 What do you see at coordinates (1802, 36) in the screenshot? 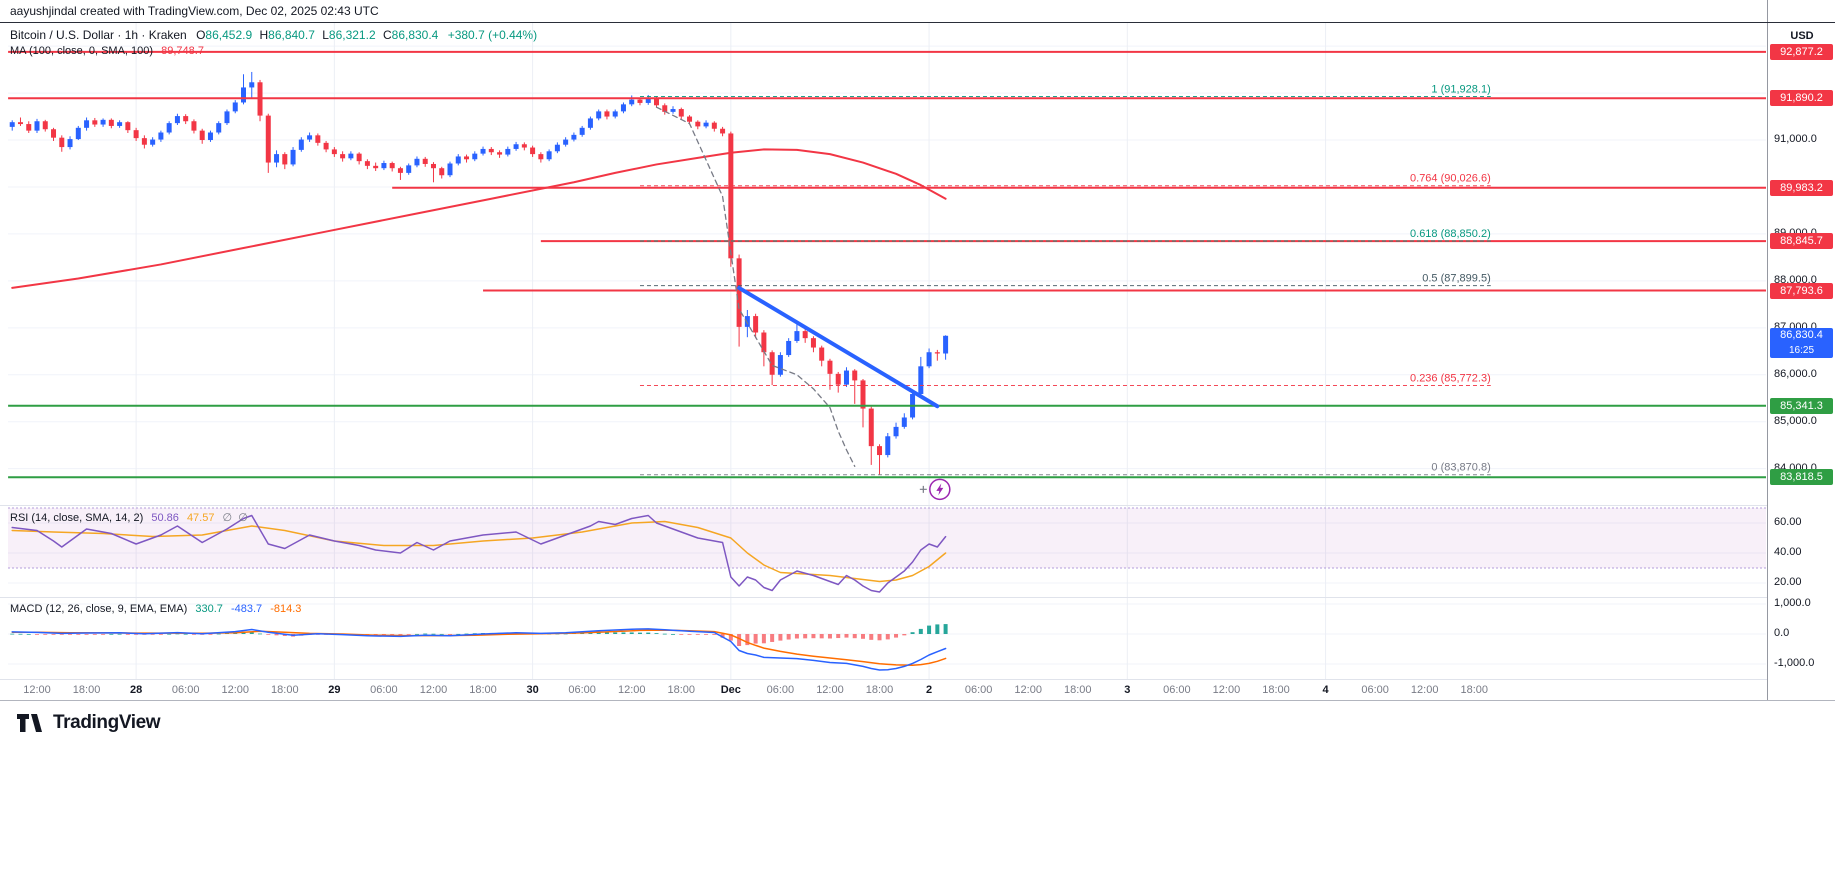
I see `currency-label: USD` at bounding box center [1802, 36].